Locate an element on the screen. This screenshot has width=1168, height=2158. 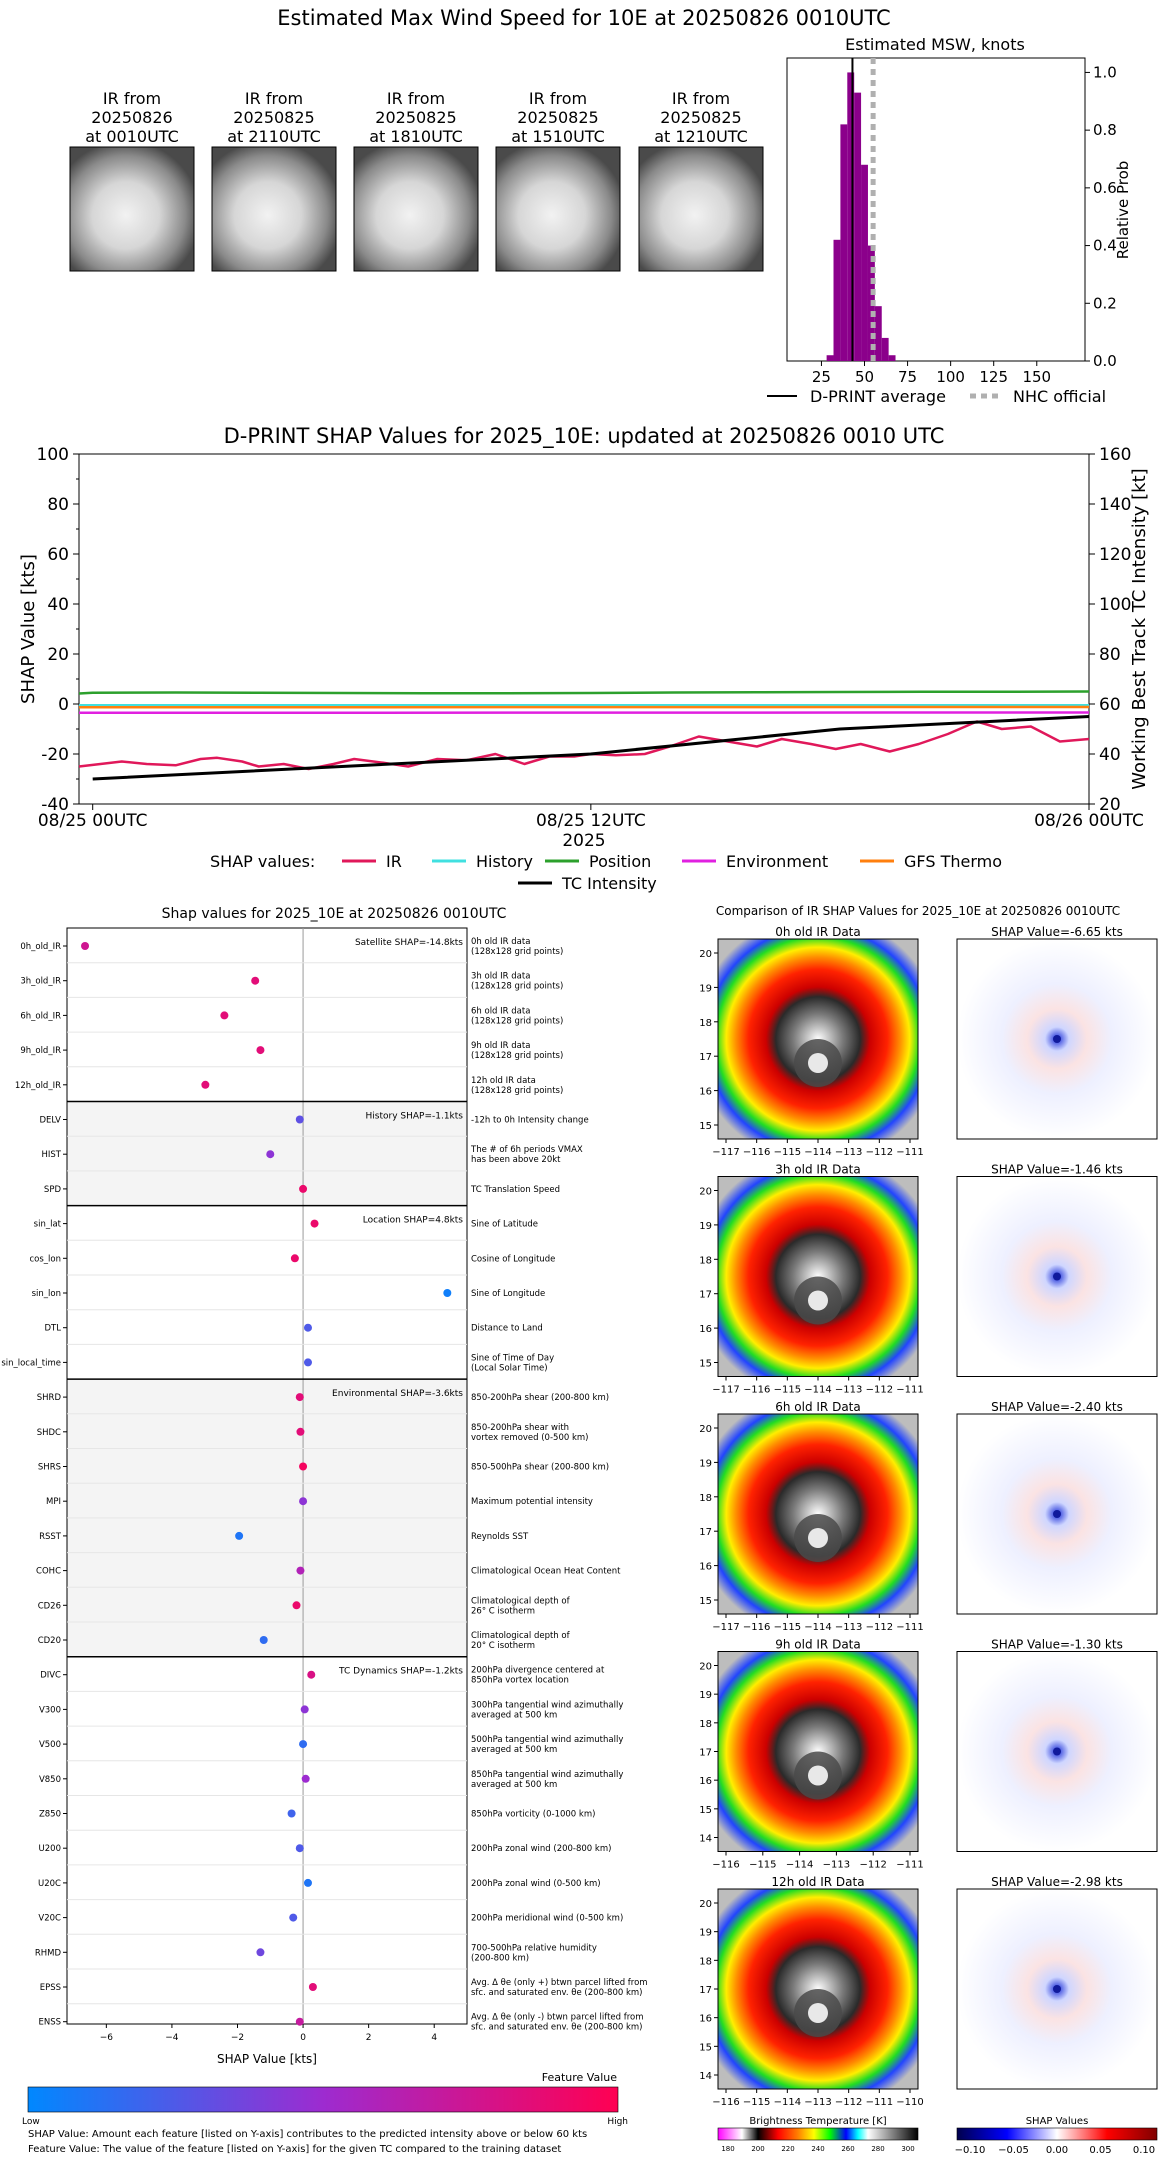
feature-description: Cosine of Longitude is located at coordinates (513, 1259).